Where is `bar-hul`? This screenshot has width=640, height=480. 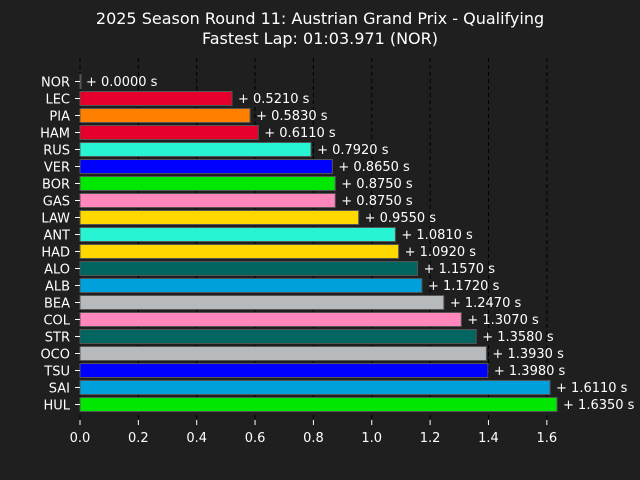 bar-hul is located at coordinates (318, 404).